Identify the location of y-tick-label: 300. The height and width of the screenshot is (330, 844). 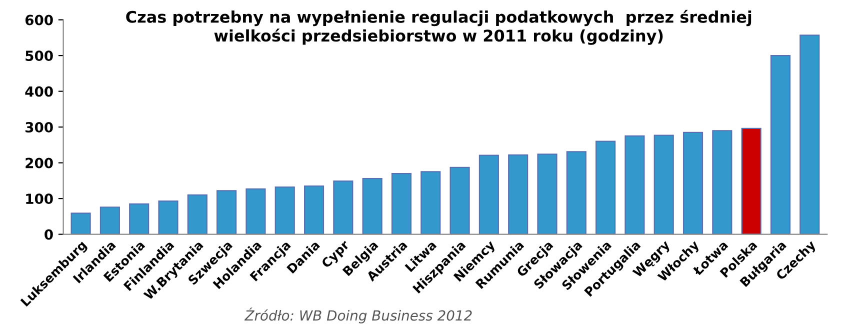
(39, 127).